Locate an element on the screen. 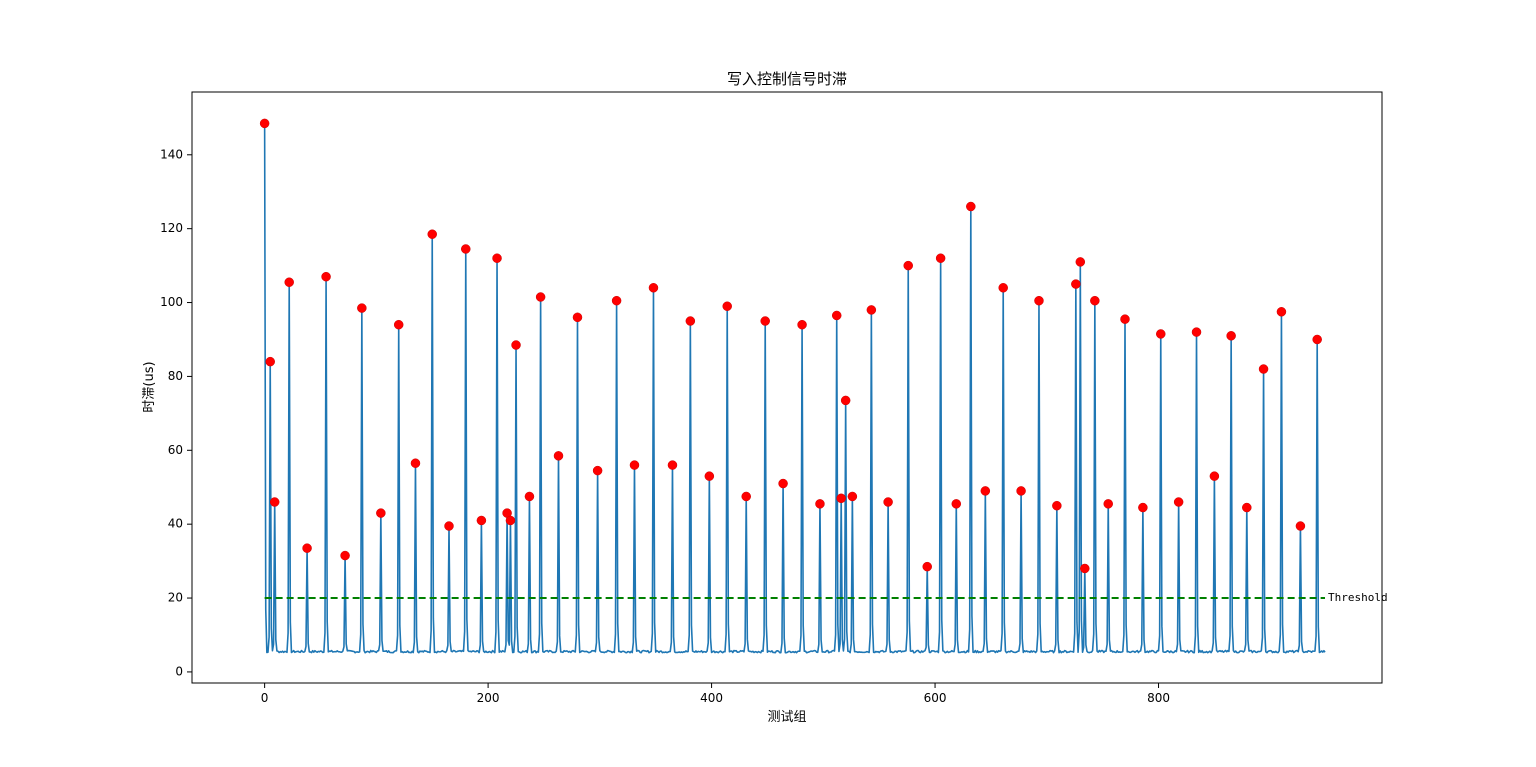  x-axis-label: 测试组 is located at coordinates (786, 717).